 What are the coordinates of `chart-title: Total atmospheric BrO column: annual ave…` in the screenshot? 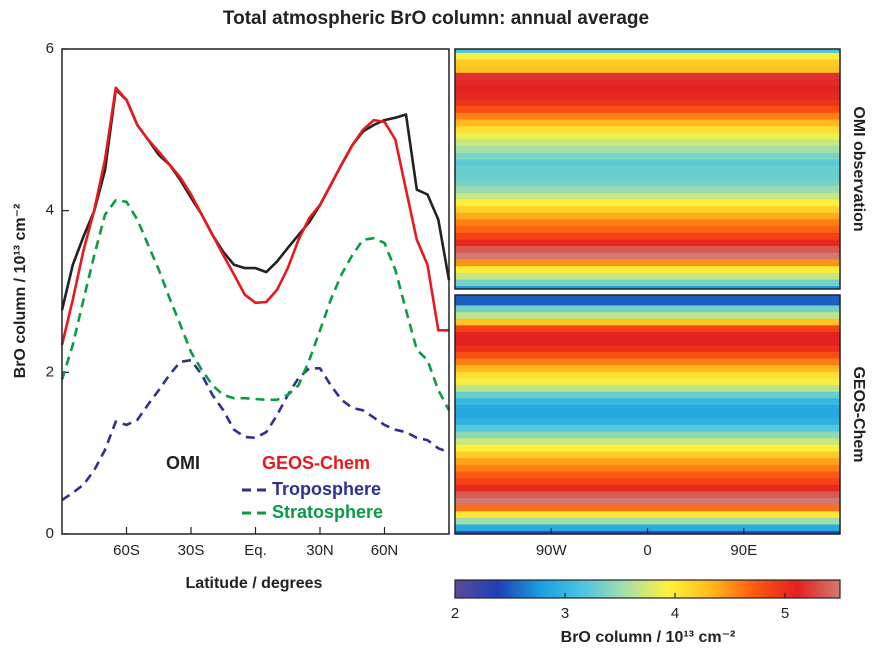 It's located at (436, 18).